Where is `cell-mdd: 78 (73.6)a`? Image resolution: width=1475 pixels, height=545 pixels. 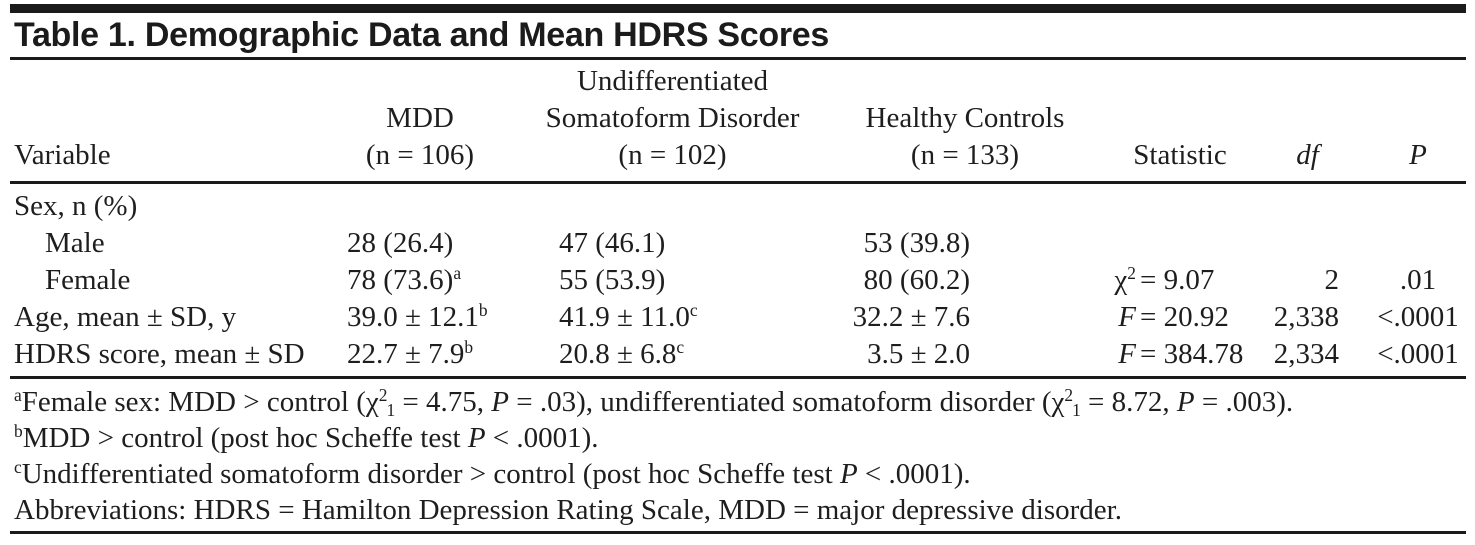
cell-mdd: 78 (73.6)a is located at coordinates (404, 279).